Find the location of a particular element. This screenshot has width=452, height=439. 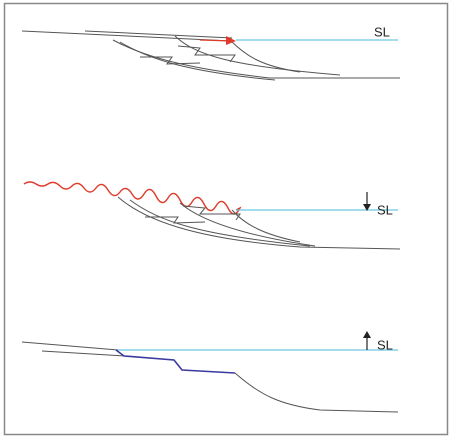

panel-1: SL is located at coordinates (210, 52).